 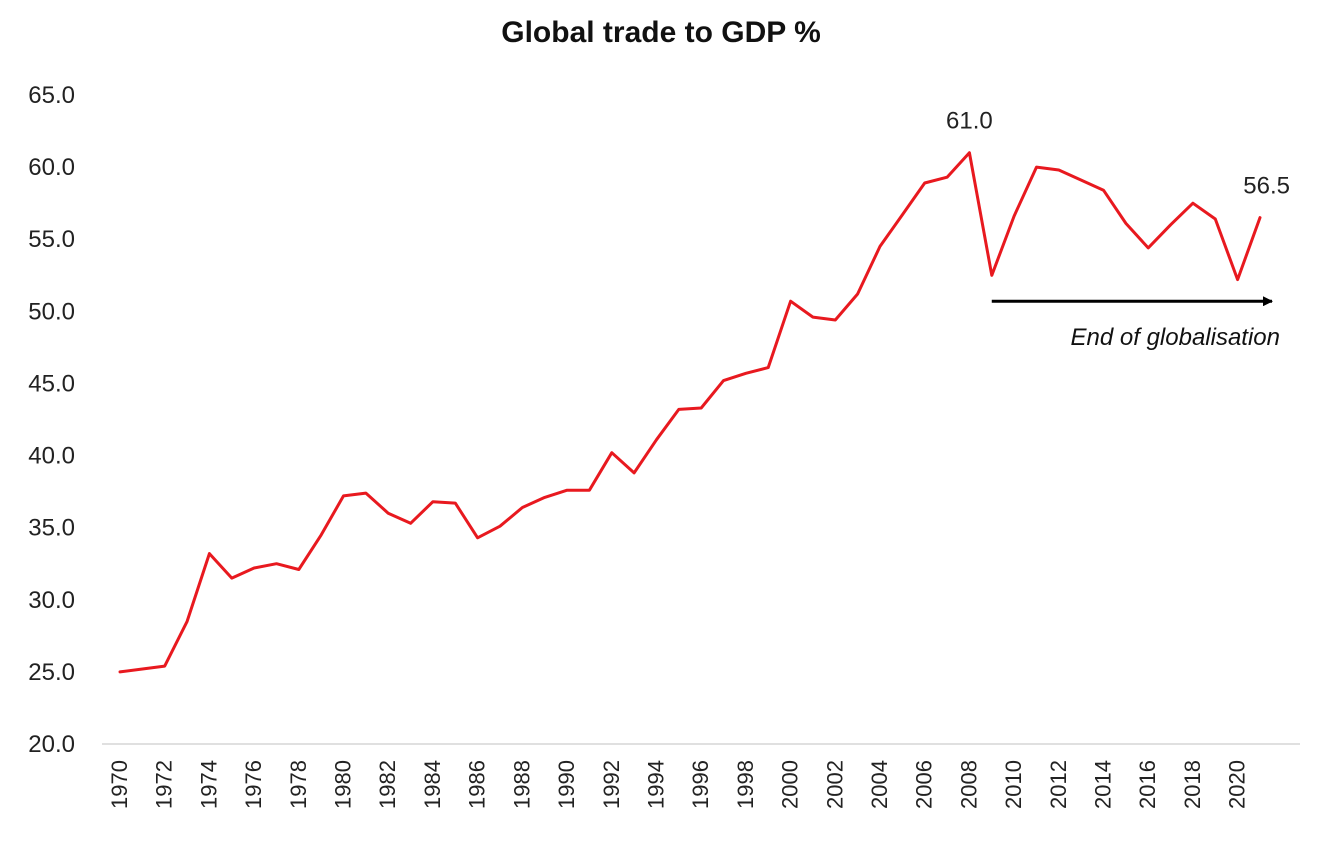 What do you see at coordinates (51, 600) in the screenshot?
I see `y-tick-label: 30.0` at bounding box center [51, 600].